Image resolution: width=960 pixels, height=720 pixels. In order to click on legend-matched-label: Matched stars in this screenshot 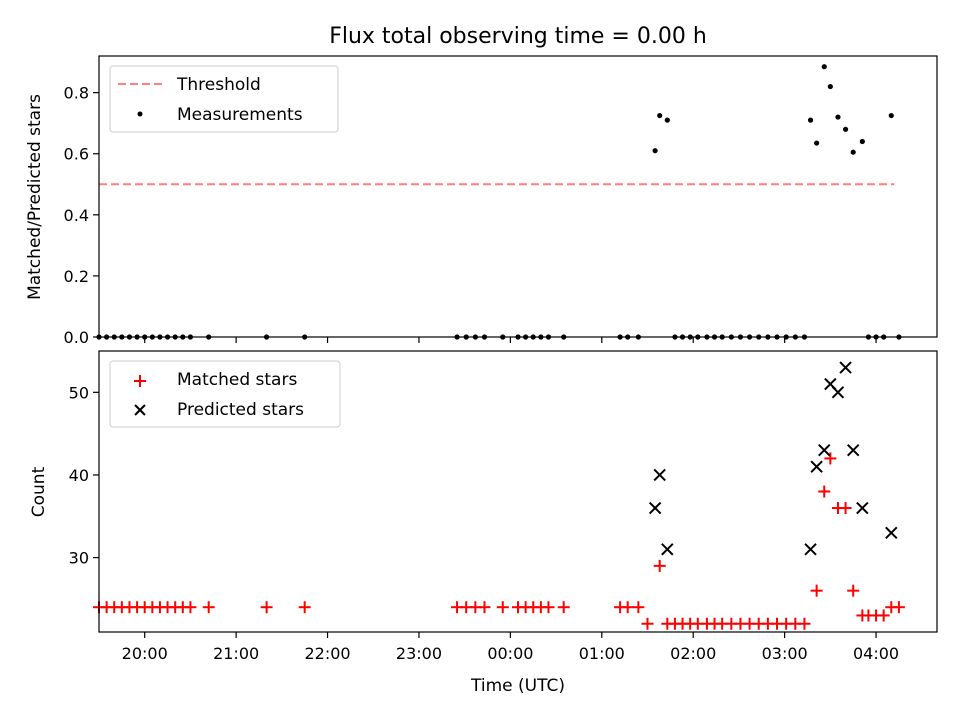, I will do `click(237, 380)`.